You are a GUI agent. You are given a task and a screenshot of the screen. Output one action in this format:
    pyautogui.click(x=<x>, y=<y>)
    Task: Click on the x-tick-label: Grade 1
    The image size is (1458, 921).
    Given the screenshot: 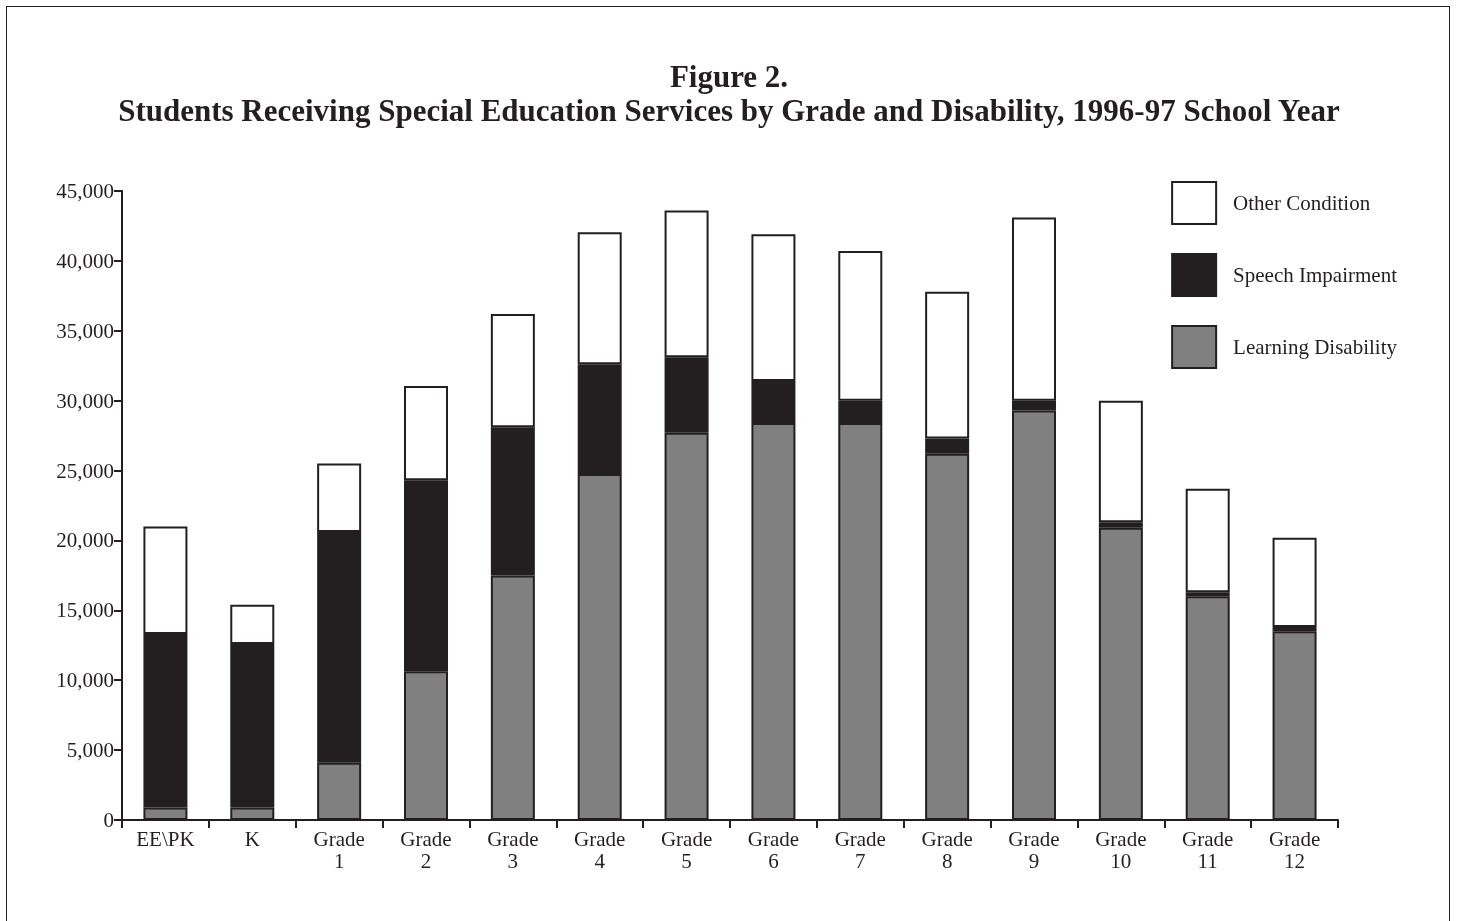 What is the action you would take?
    pyautogui.click(x=339, y=850)
    